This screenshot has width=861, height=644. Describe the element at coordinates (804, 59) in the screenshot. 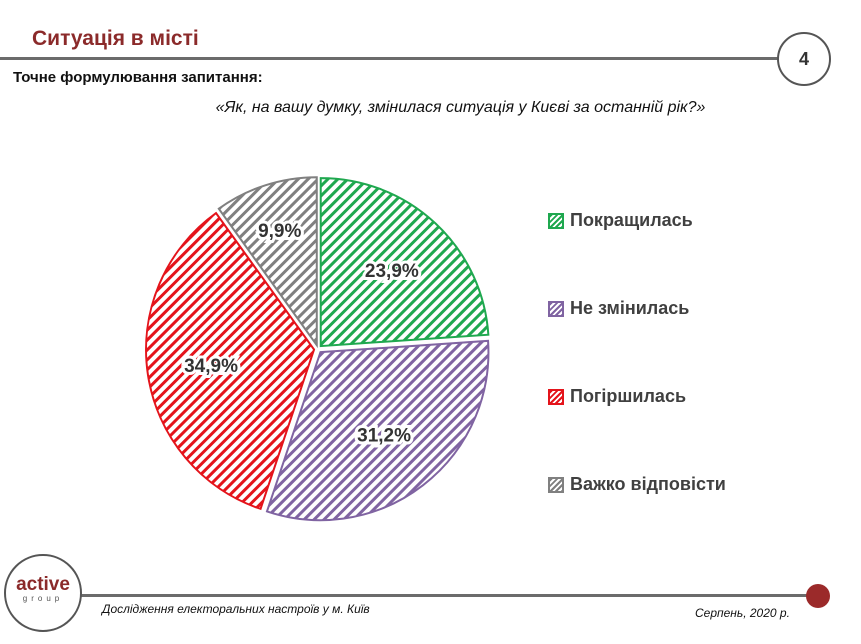

I see `page-number: 4` at that location.